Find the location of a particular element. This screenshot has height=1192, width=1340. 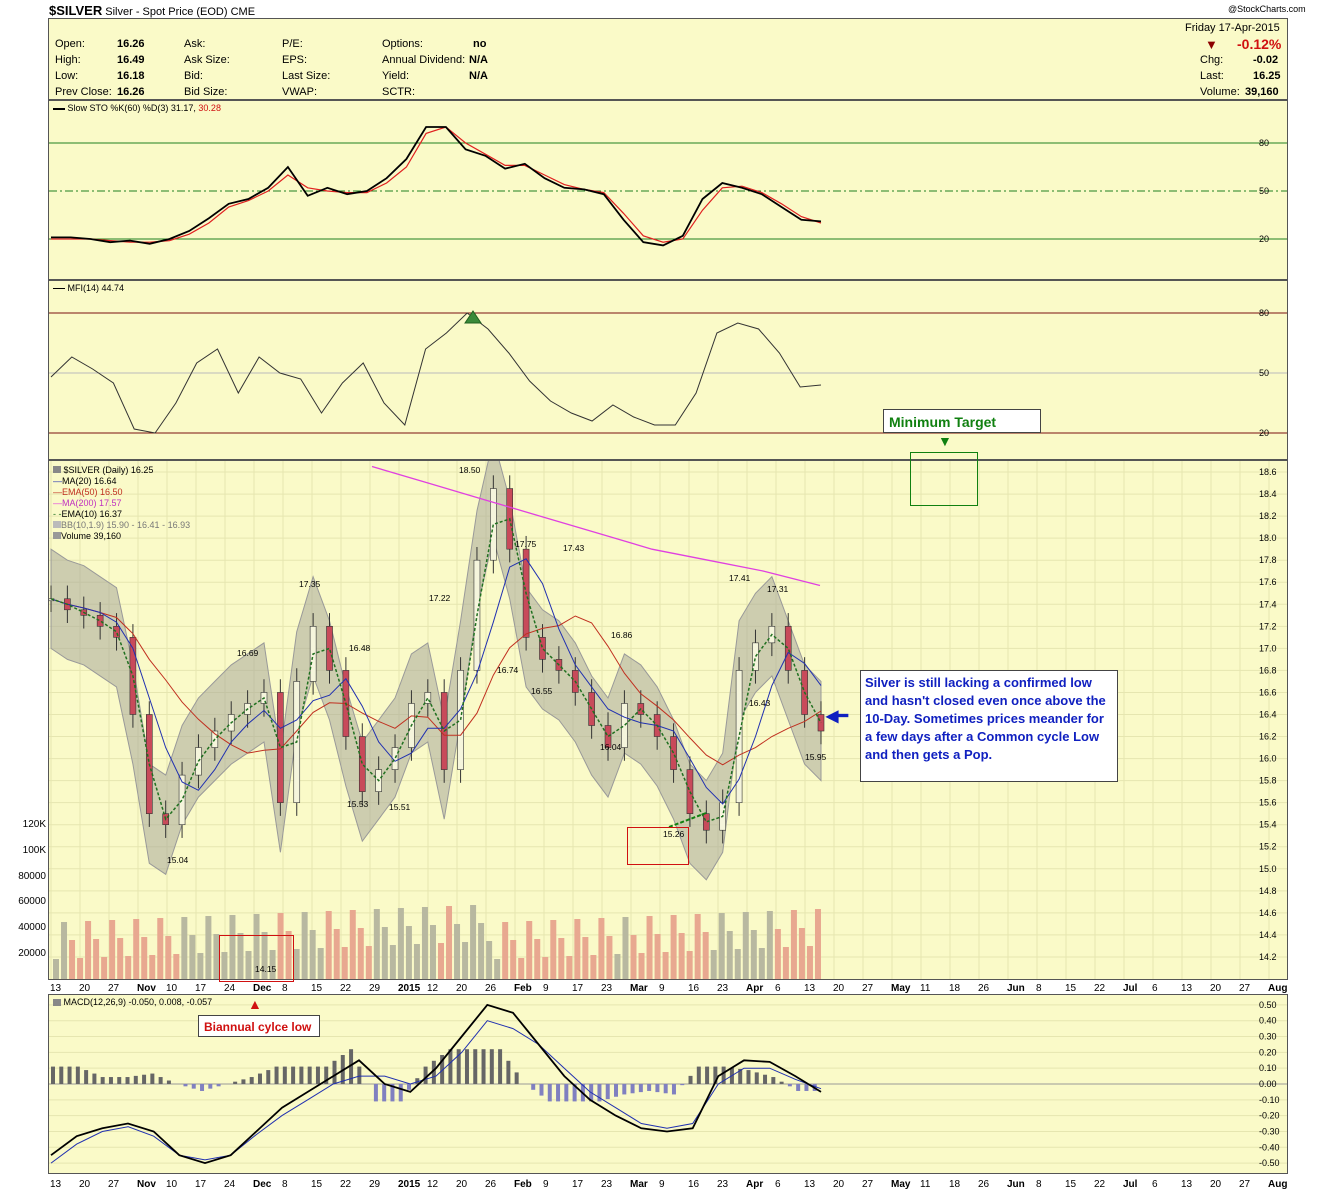

legend-ma200-text: MA(200) 17.57 is located at coordinates (92, 503).